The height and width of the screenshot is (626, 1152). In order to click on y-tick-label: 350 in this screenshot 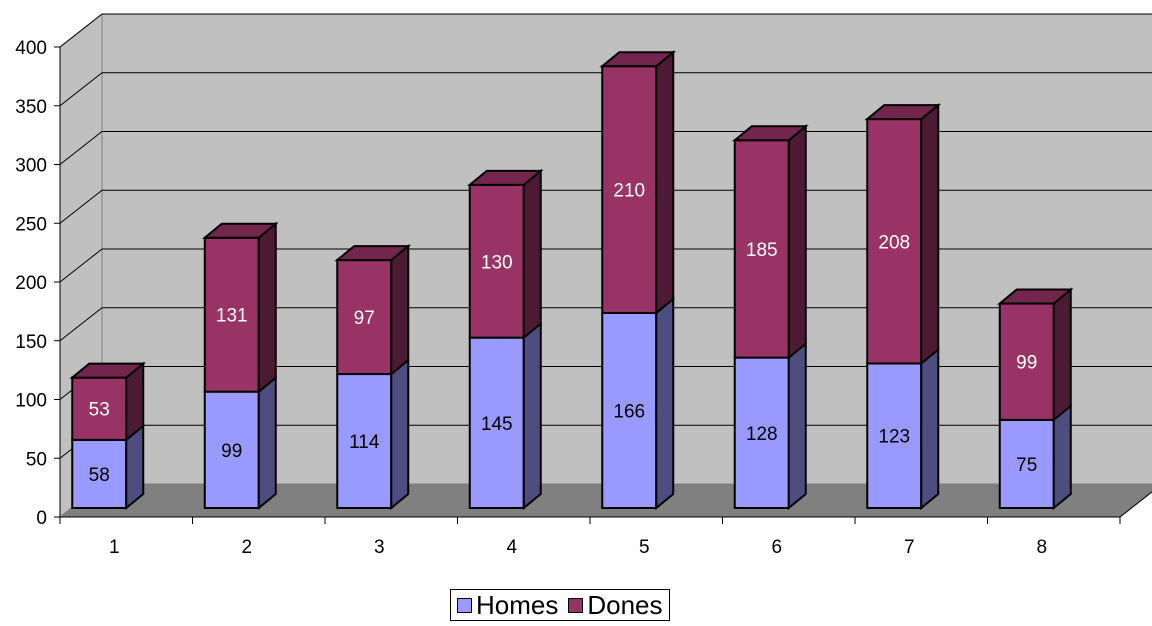, I will do `click(31, 107)`.